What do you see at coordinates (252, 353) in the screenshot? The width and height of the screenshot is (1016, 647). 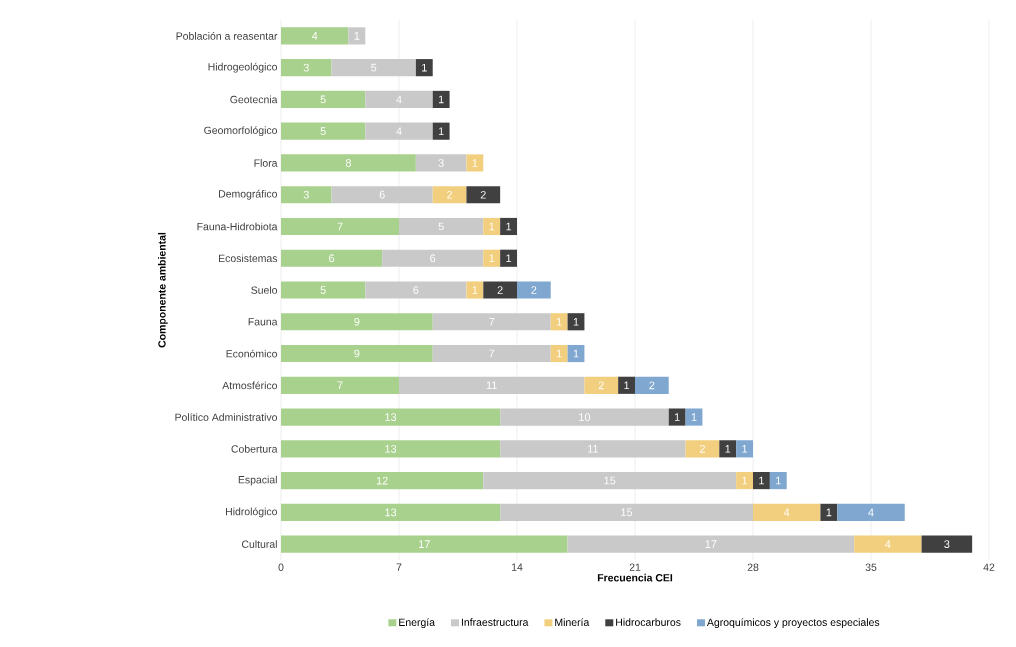 I see `y-tick-label: Económico` at bounding box center [252, 353].